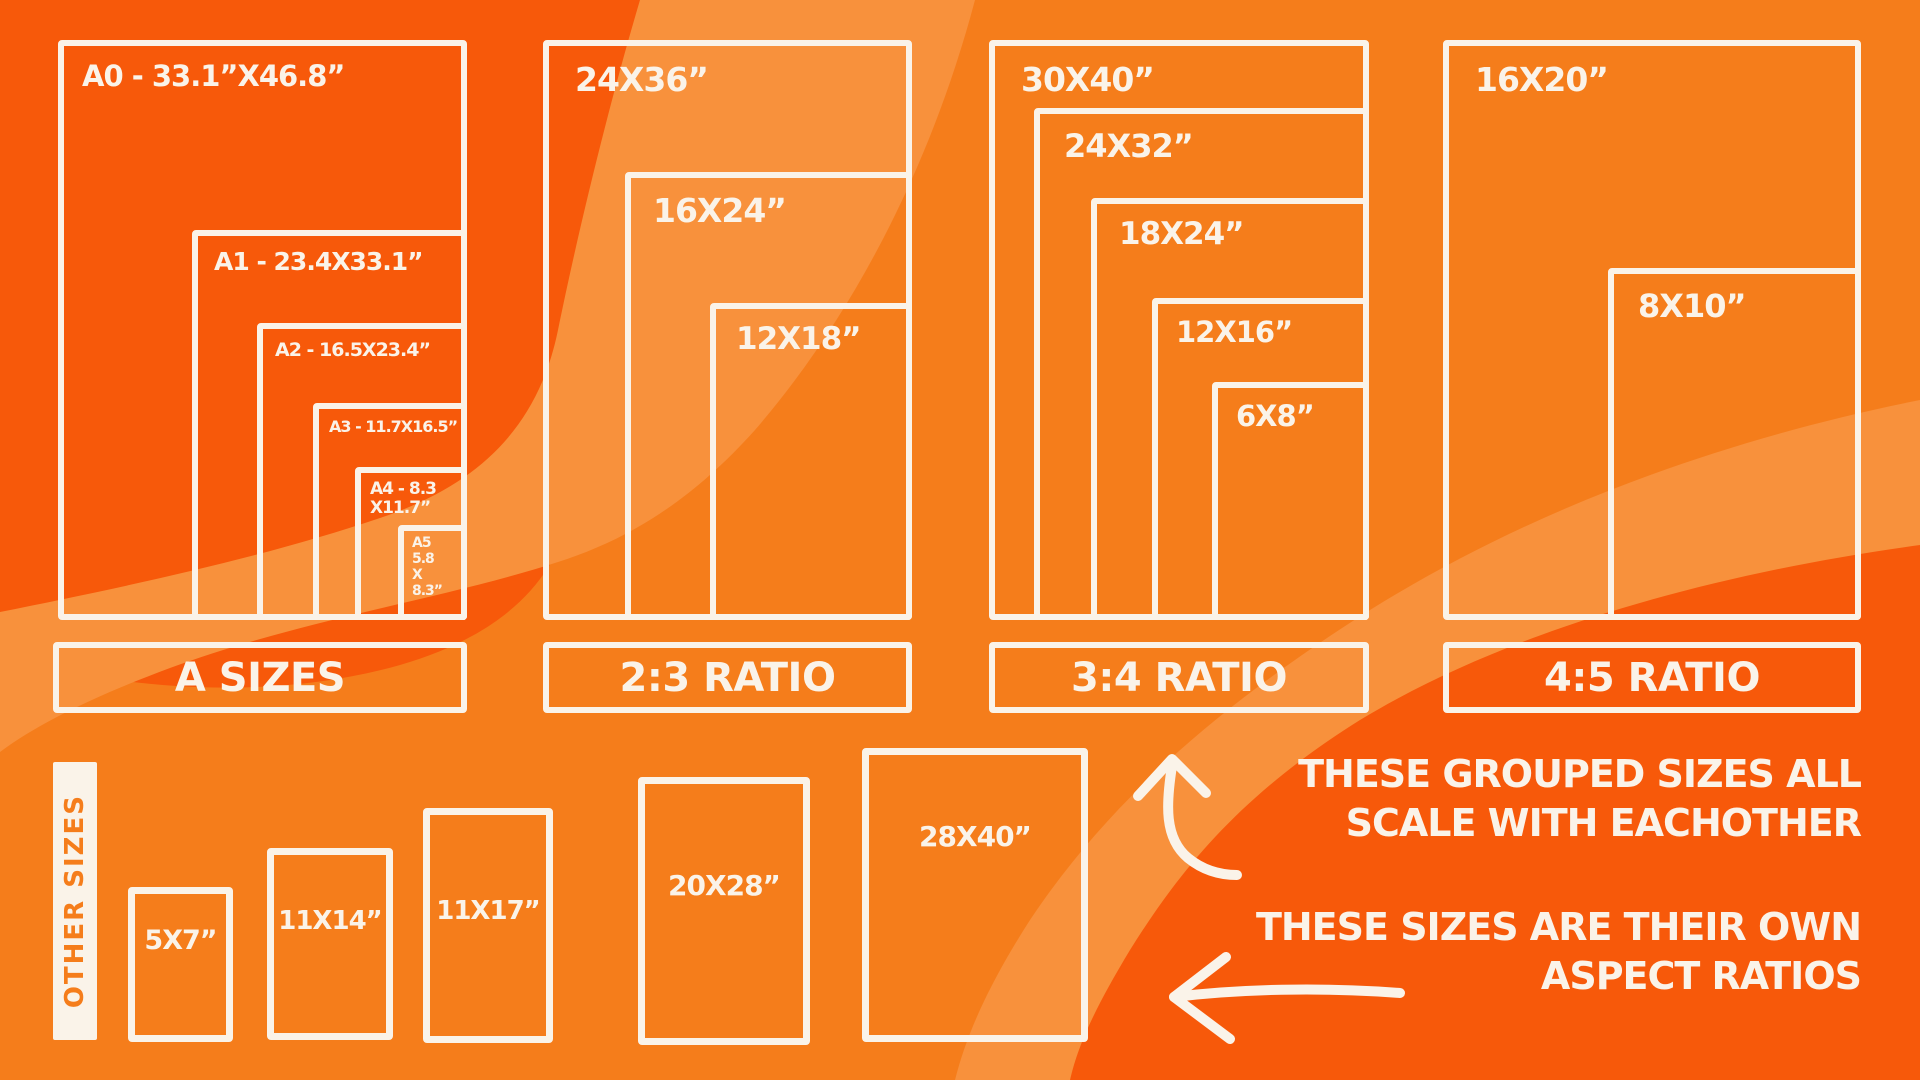 The image size is (1920, 1080). Describe the element at coordinates (724, 911) in the screenshot. I see `size-box-20x28: 20X28”` at that location.